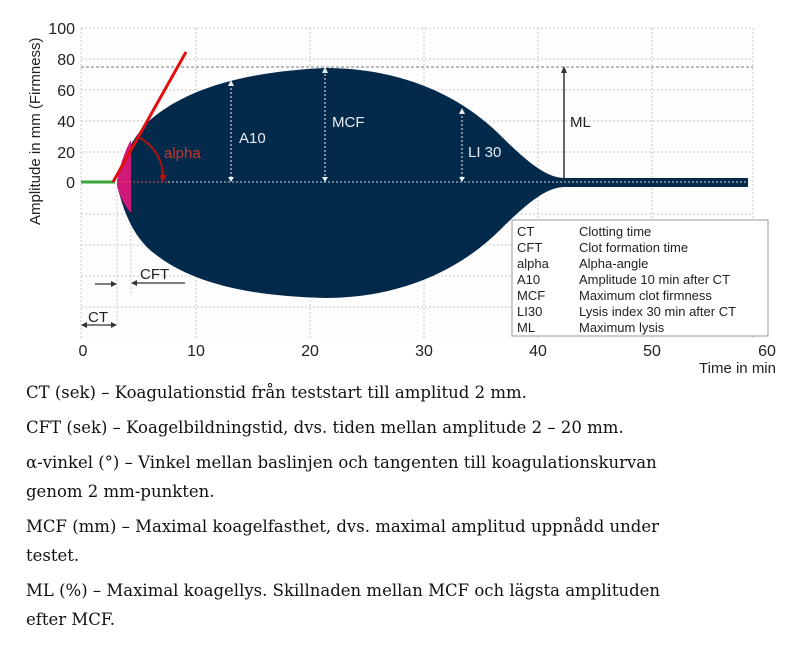 The height and width of the screenshot is (659, 794). I want to click on alpha-arrowhead-icon, so click(163, 178).